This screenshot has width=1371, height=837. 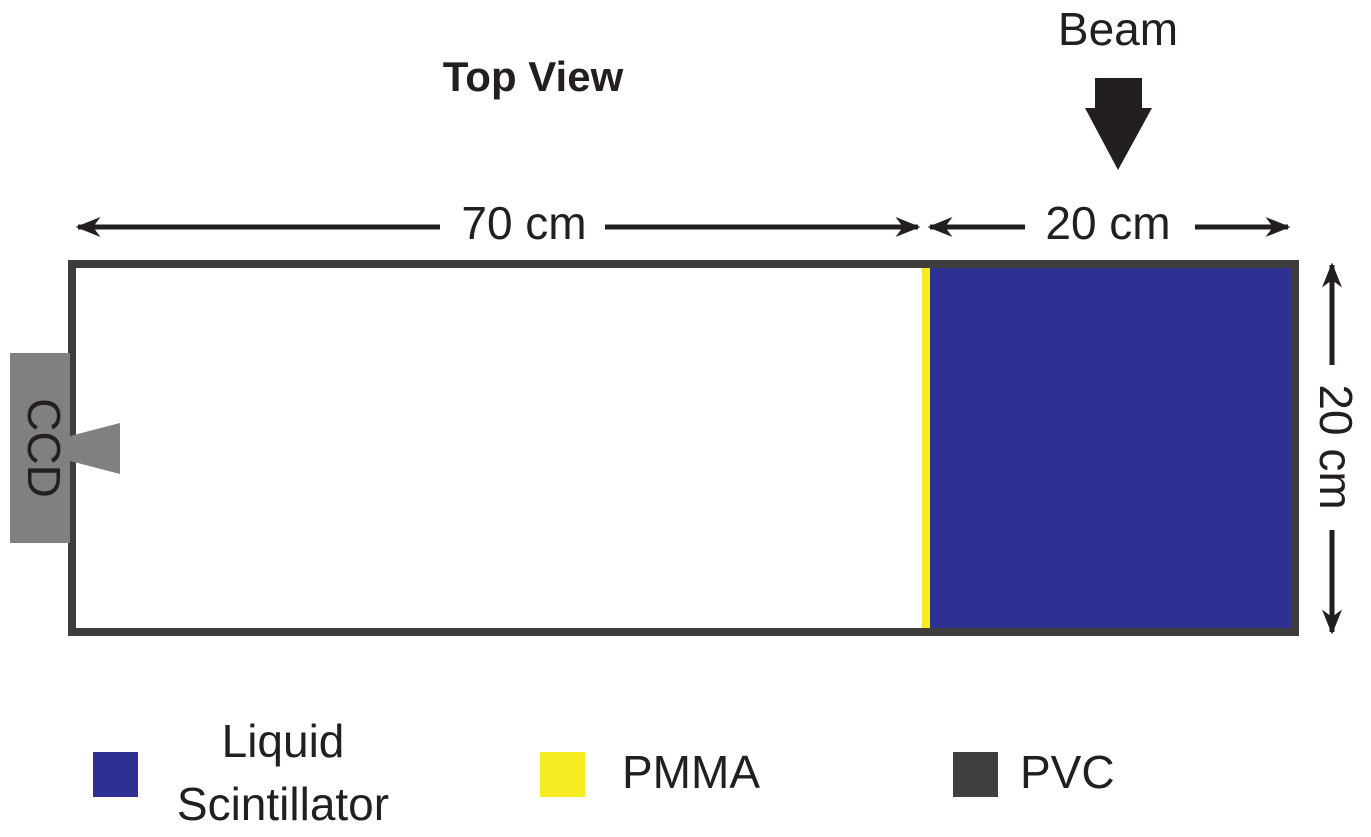 What do you see at coordinates (283, 804) in the screenshot?
I see `legend-label: Scintillator` at bounding box center [283, 804].